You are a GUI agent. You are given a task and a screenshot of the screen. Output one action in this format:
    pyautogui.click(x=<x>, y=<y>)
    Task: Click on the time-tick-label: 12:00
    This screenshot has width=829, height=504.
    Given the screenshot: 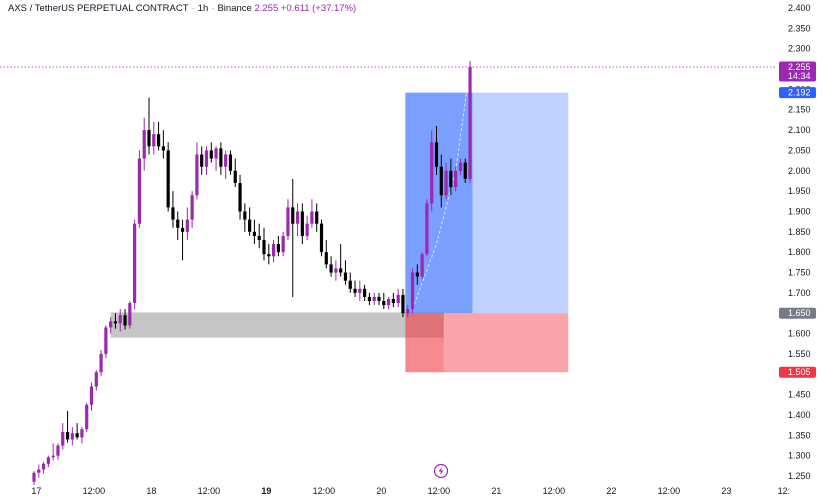 What is the action you would take?
    pyautogui.click(x=439, y=491)
    